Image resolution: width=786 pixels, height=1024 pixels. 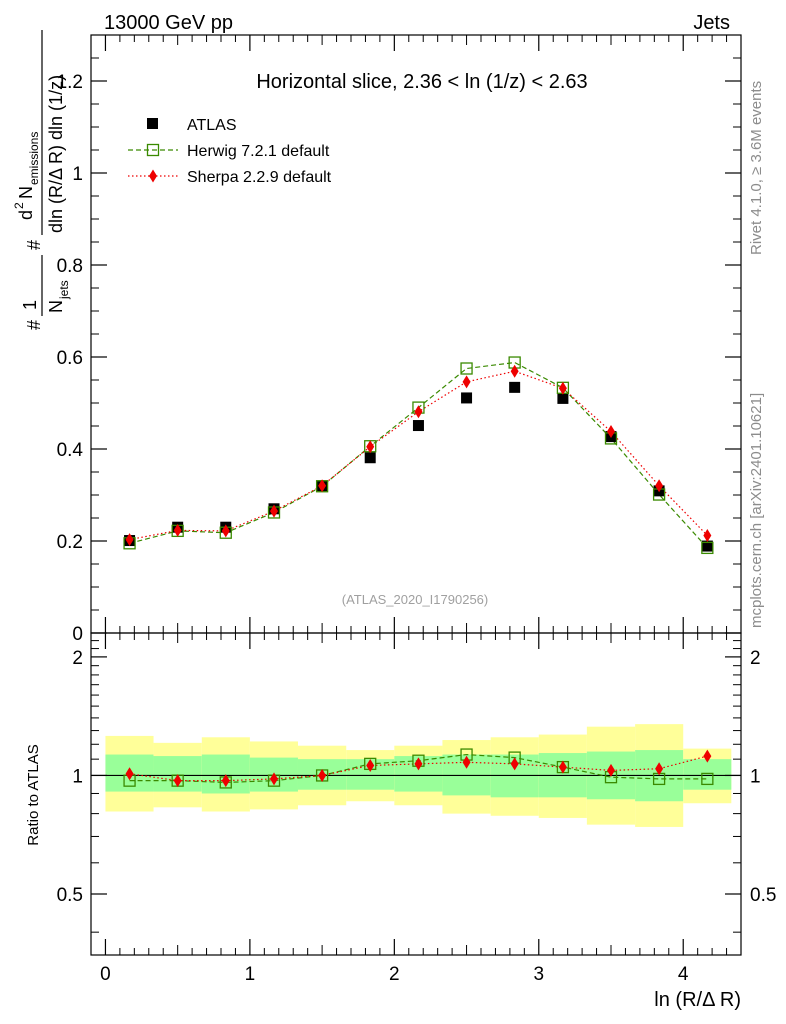 What do you see at coordinates (34, 158) in the screenshot?
I see `ylabel-emissions: emissions` at bounding box center [34, 158].